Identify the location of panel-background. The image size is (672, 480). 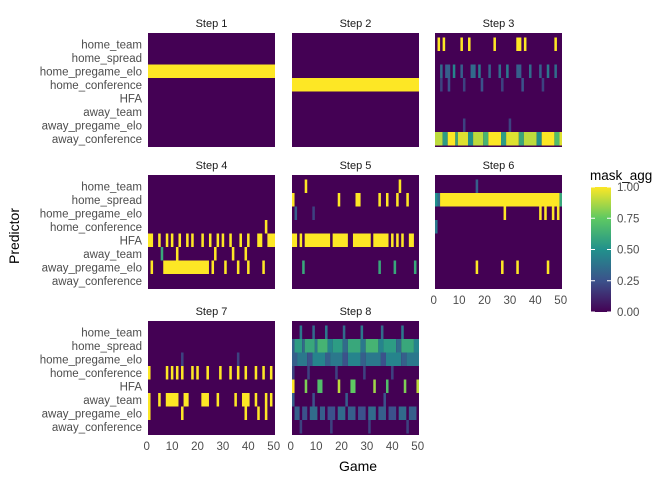
(211, 378).